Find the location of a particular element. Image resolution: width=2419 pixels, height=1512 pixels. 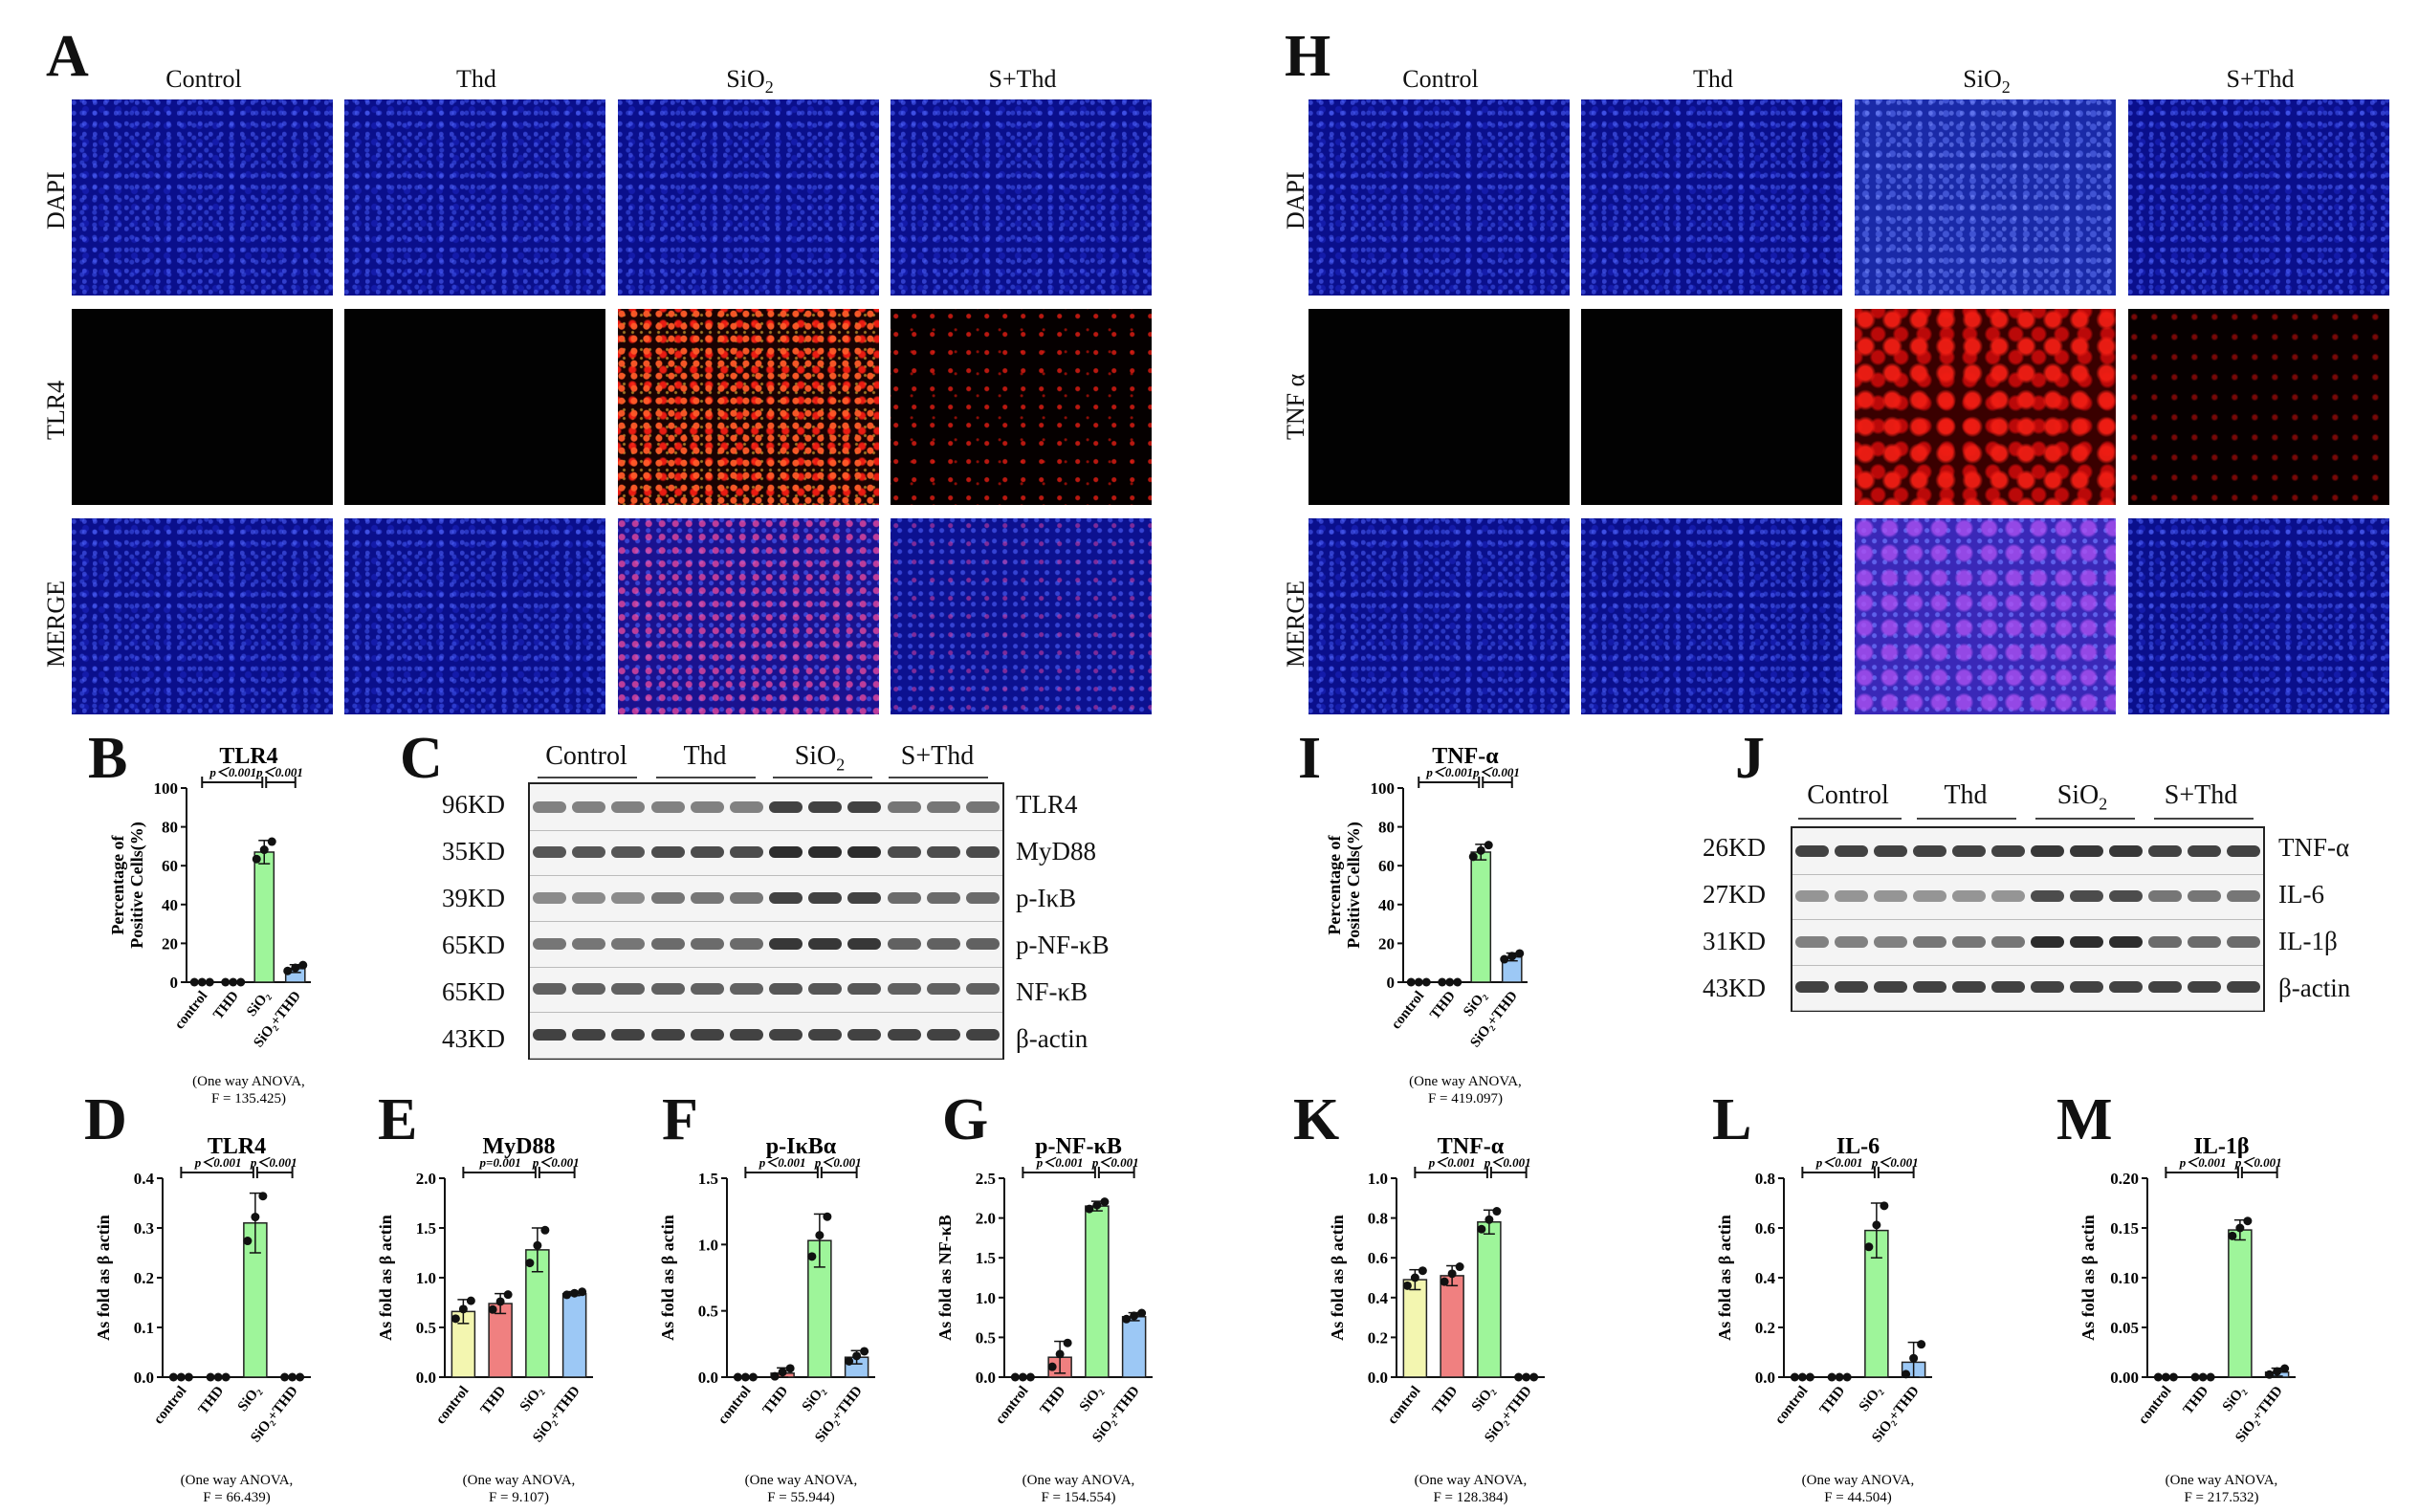

panel-letter-E: E is located at coordinates (398, 1119).